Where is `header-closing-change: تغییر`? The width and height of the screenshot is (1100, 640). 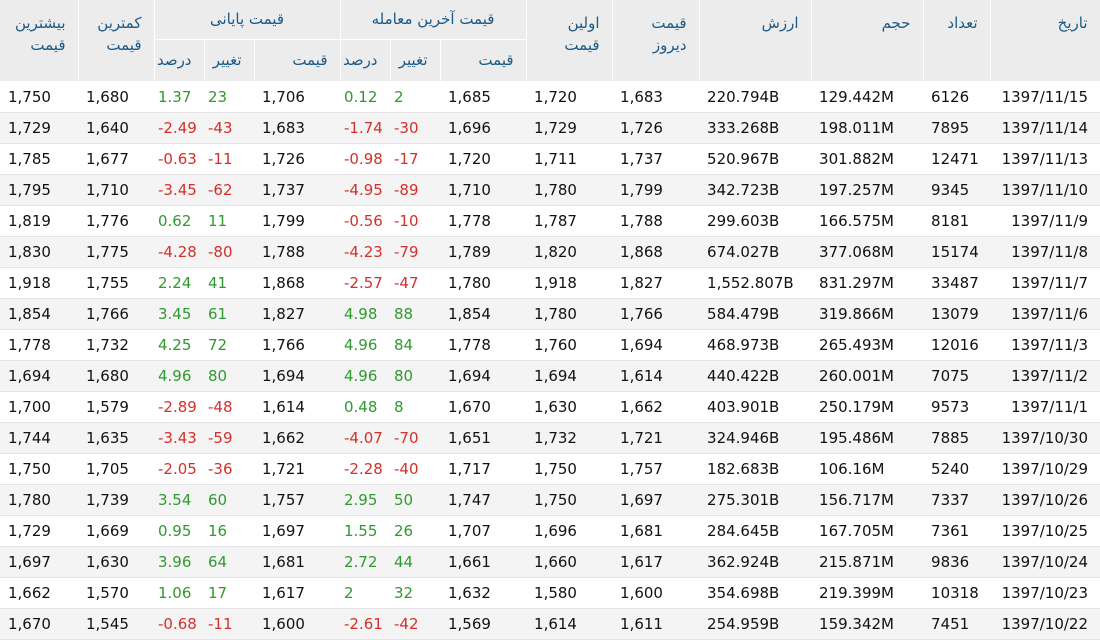 header-closing-change: تغییر is located at coordinates (229, 60).